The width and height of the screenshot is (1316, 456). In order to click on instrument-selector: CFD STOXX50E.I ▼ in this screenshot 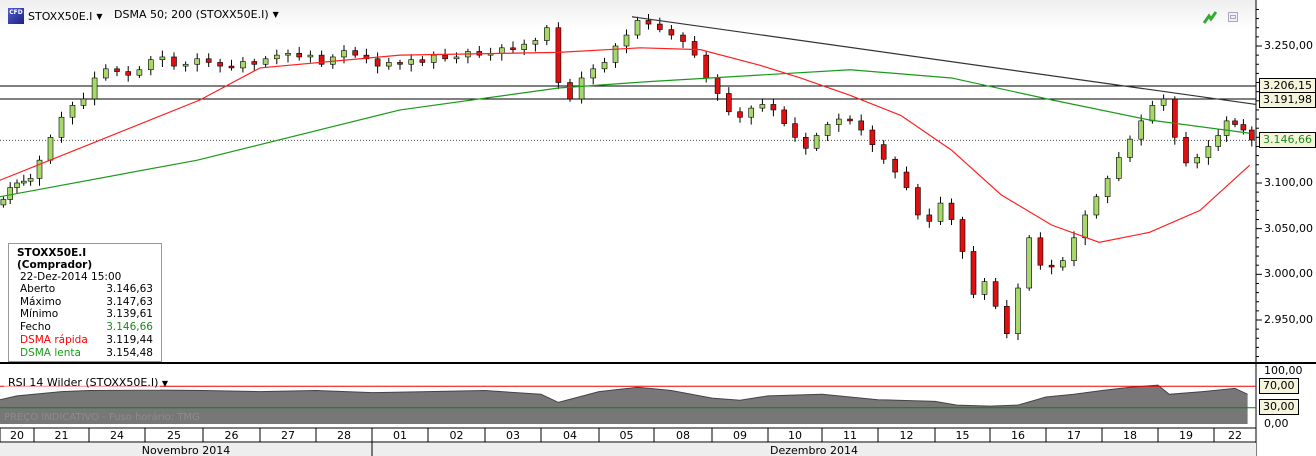, I will do `click(55, 16)`.